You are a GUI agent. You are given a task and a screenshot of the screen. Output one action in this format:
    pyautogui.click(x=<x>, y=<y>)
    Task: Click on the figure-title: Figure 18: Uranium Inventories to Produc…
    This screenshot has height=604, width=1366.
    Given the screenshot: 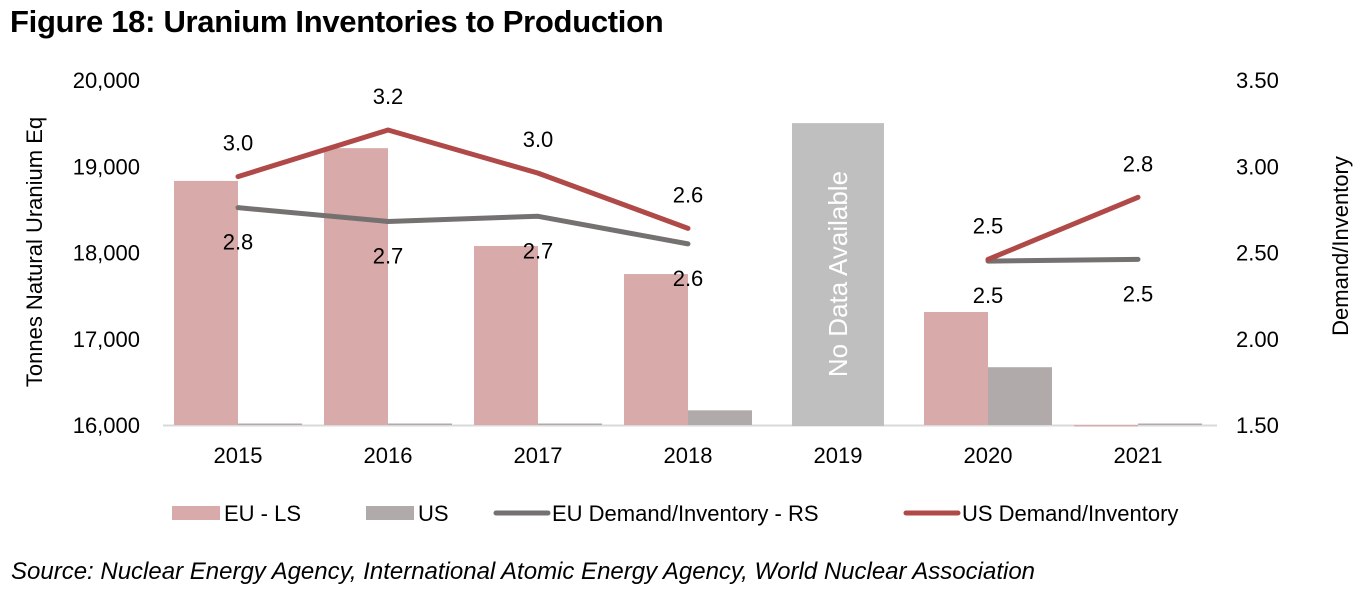 What is the action you would take?
    pyautogui.click(x=337, y=21)
    